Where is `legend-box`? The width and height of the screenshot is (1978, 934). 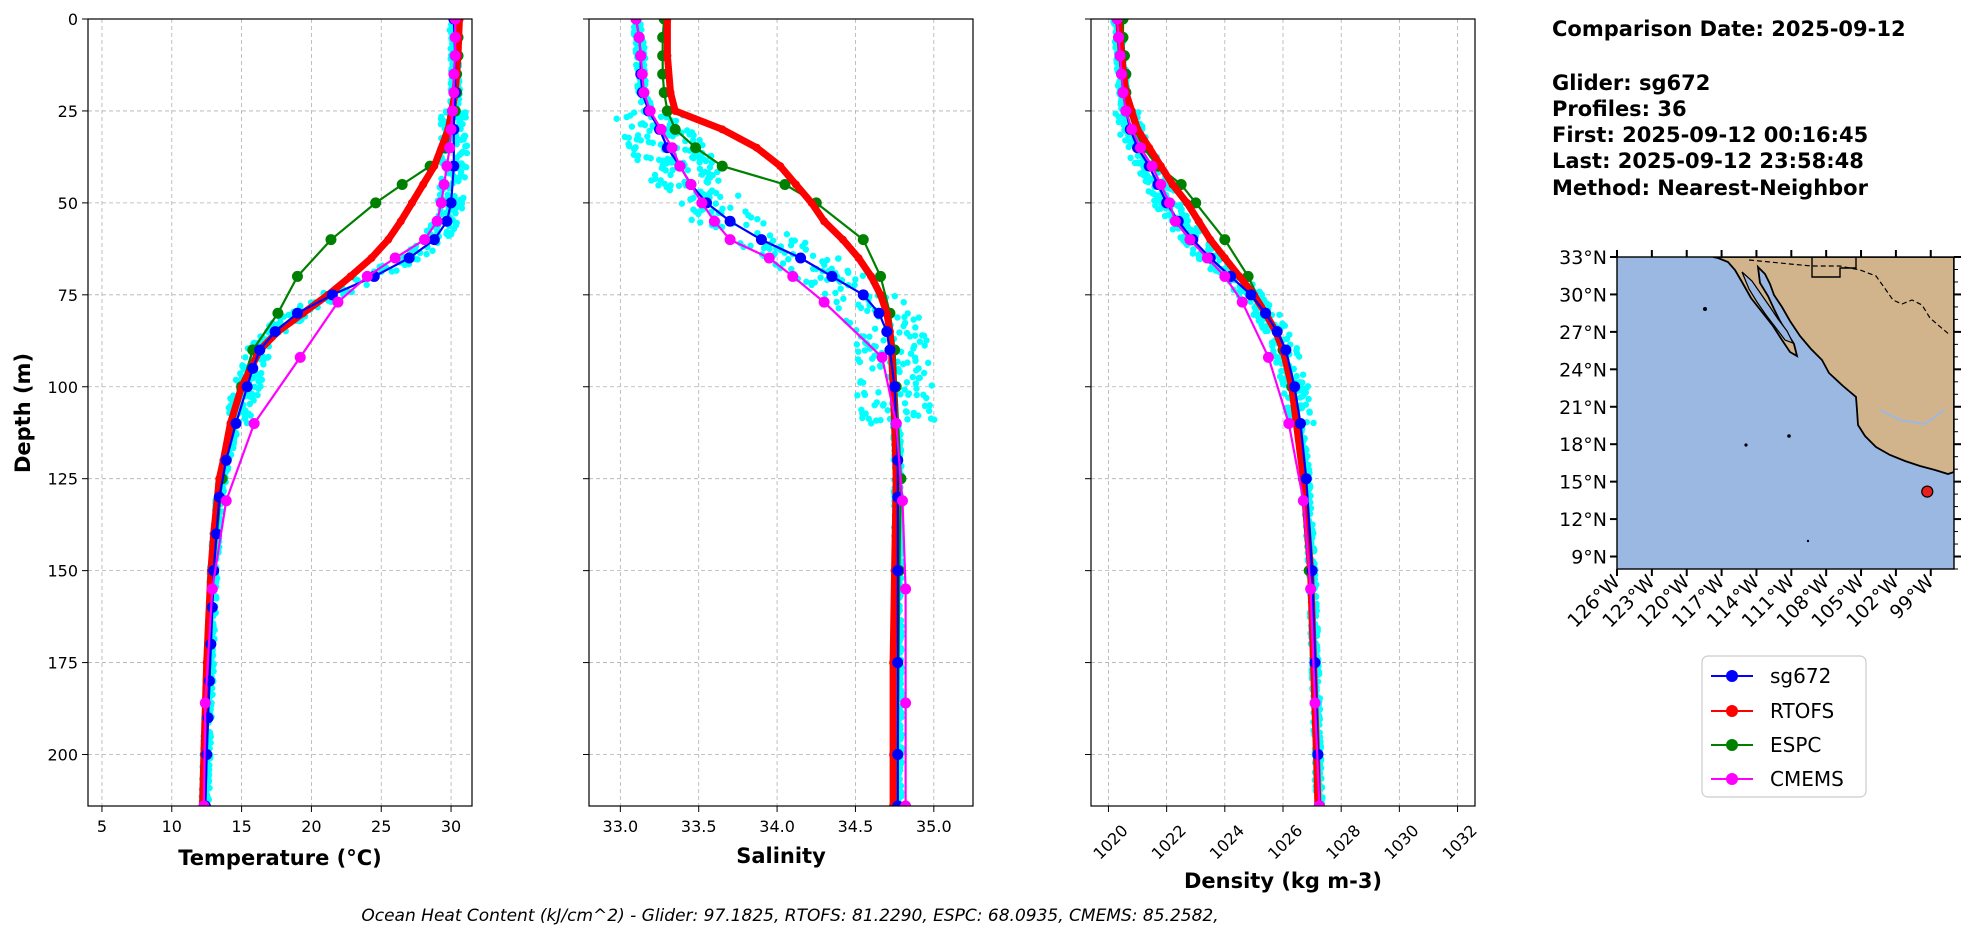 legend-box is located at coordinates (1784, 726).